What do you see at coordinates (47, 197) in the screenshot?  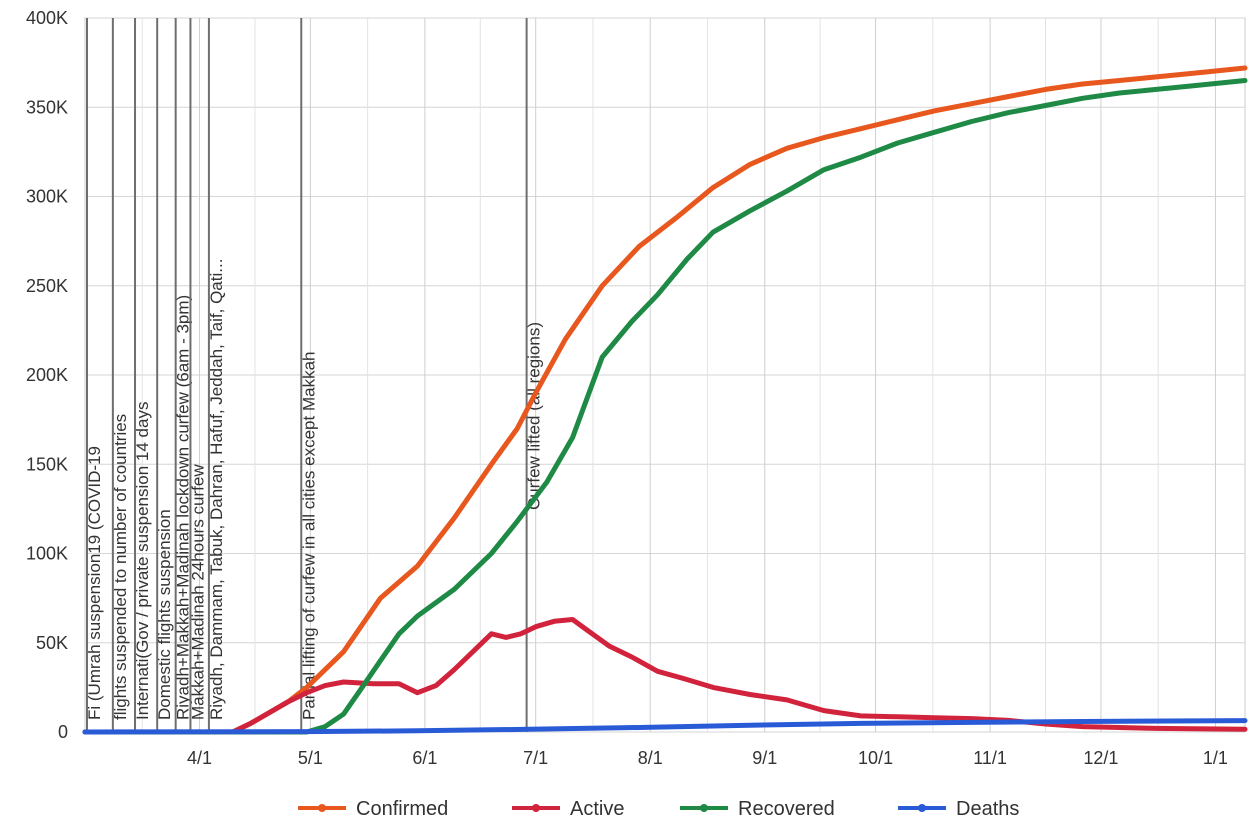 I see `y-tick-label: 300K` at bounding box center [47, 197].